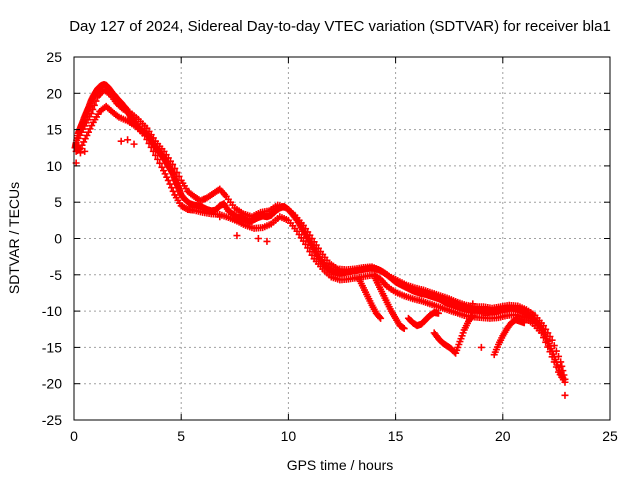  I want to click on y-tick-label: -20, so click(52, 384).